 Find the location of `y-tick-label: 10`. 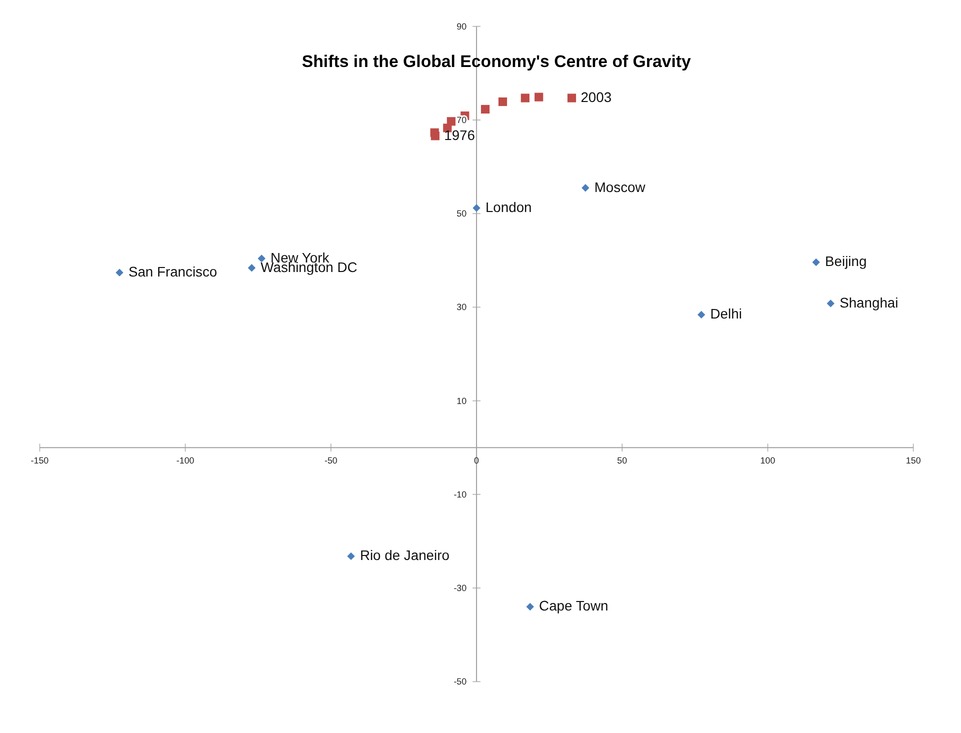

y-tick-label: 10 is located at coordinates (461, 401).